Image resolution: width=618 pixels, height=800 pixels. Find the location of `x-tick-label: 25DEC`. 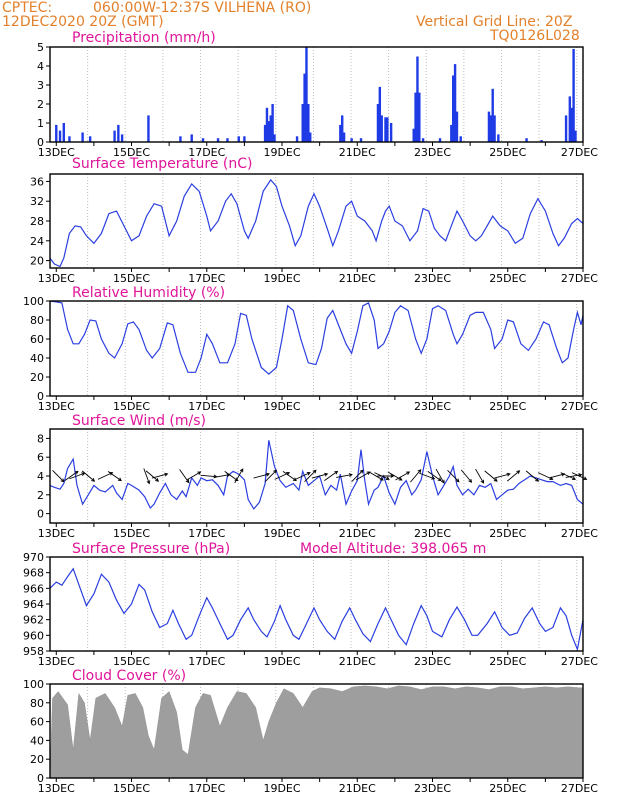

x-tick-label: 25DEC is located at coordinates (507, 152).